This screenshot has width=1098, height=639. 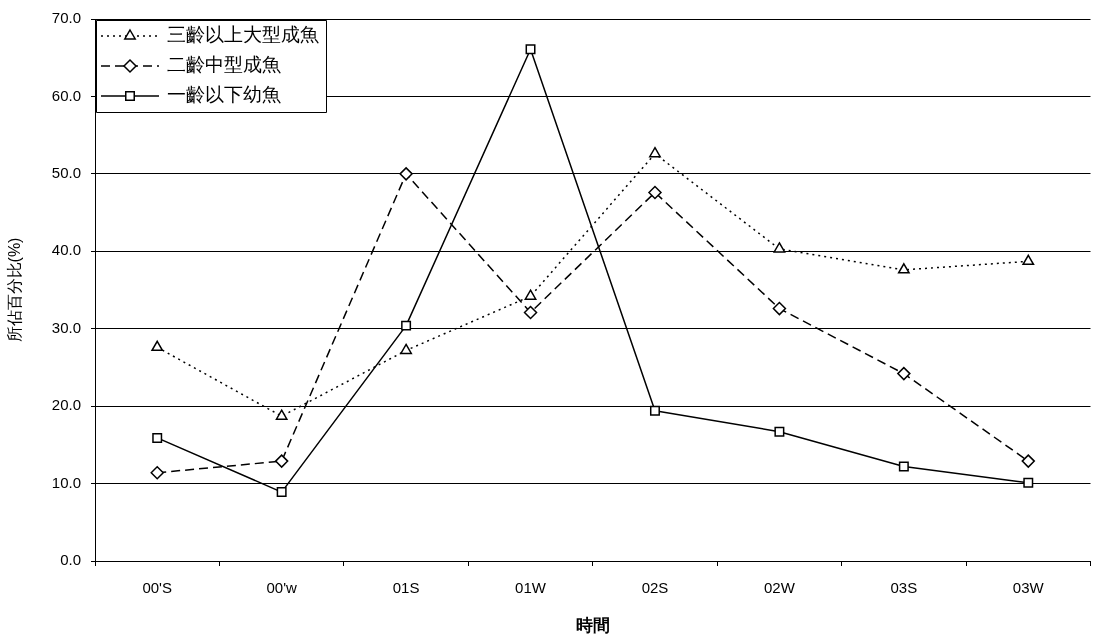 What do you see at coordinates (66, 95) in the screenshot?
I see `y-tick-label: 60.0` at bounding box center [66, 95].